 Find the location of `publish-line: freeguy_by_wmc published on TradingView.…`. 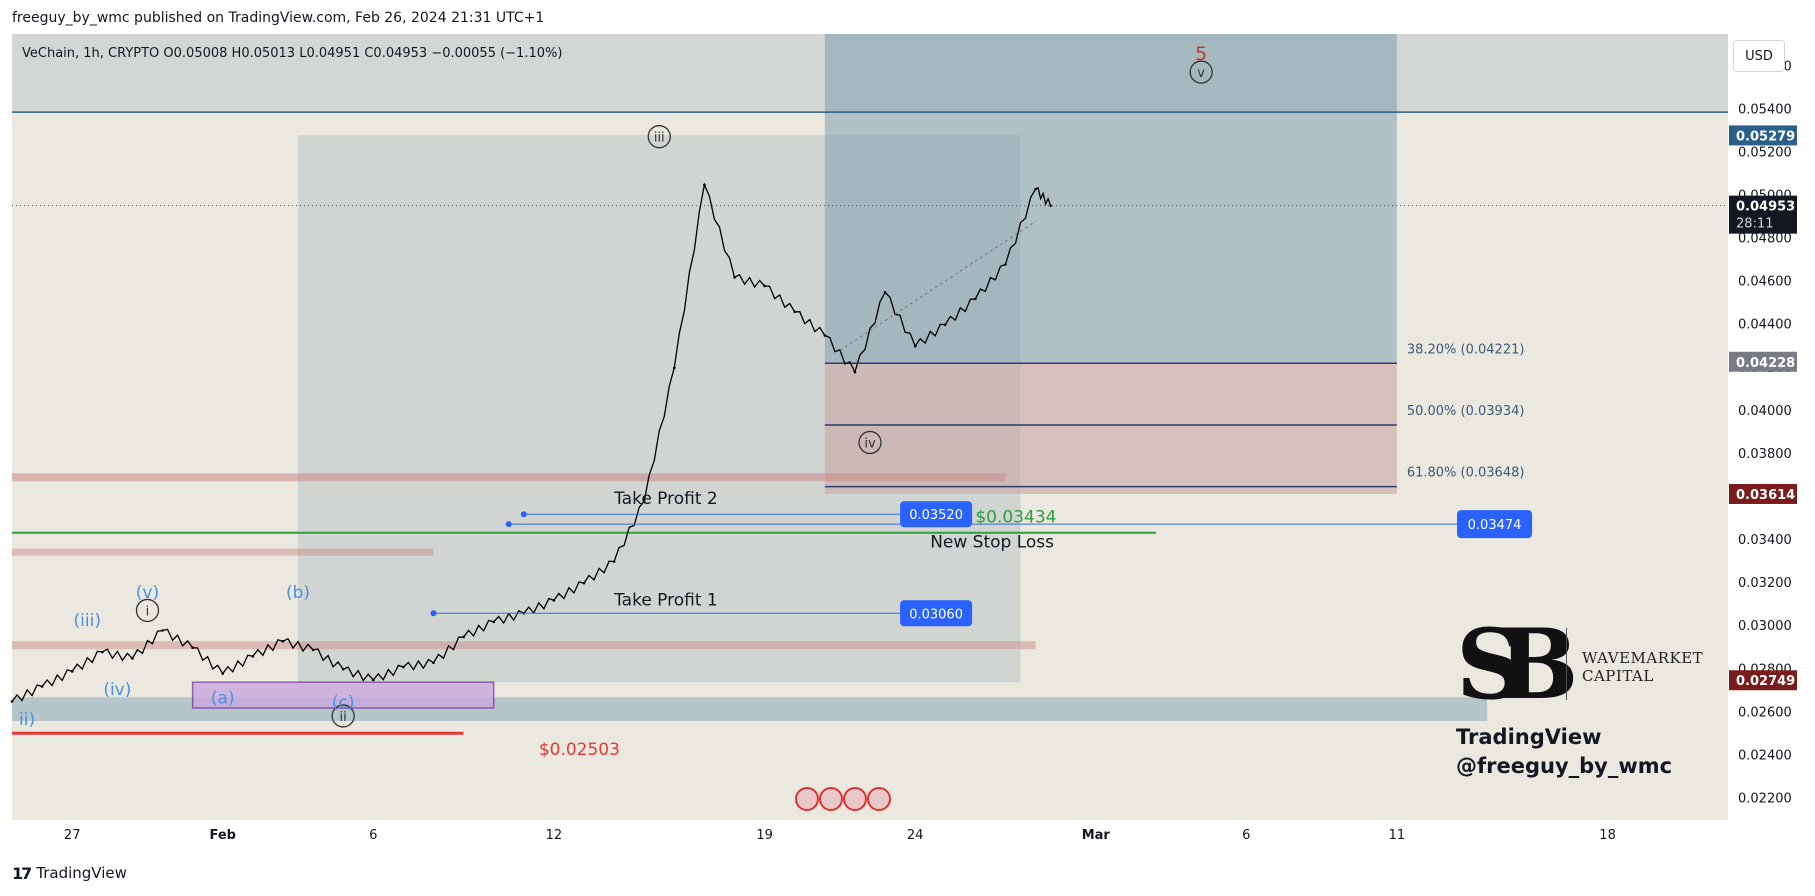

publish-line: freeguy_by_wmc published on TradingView.… is located at coordinates (278, 18).